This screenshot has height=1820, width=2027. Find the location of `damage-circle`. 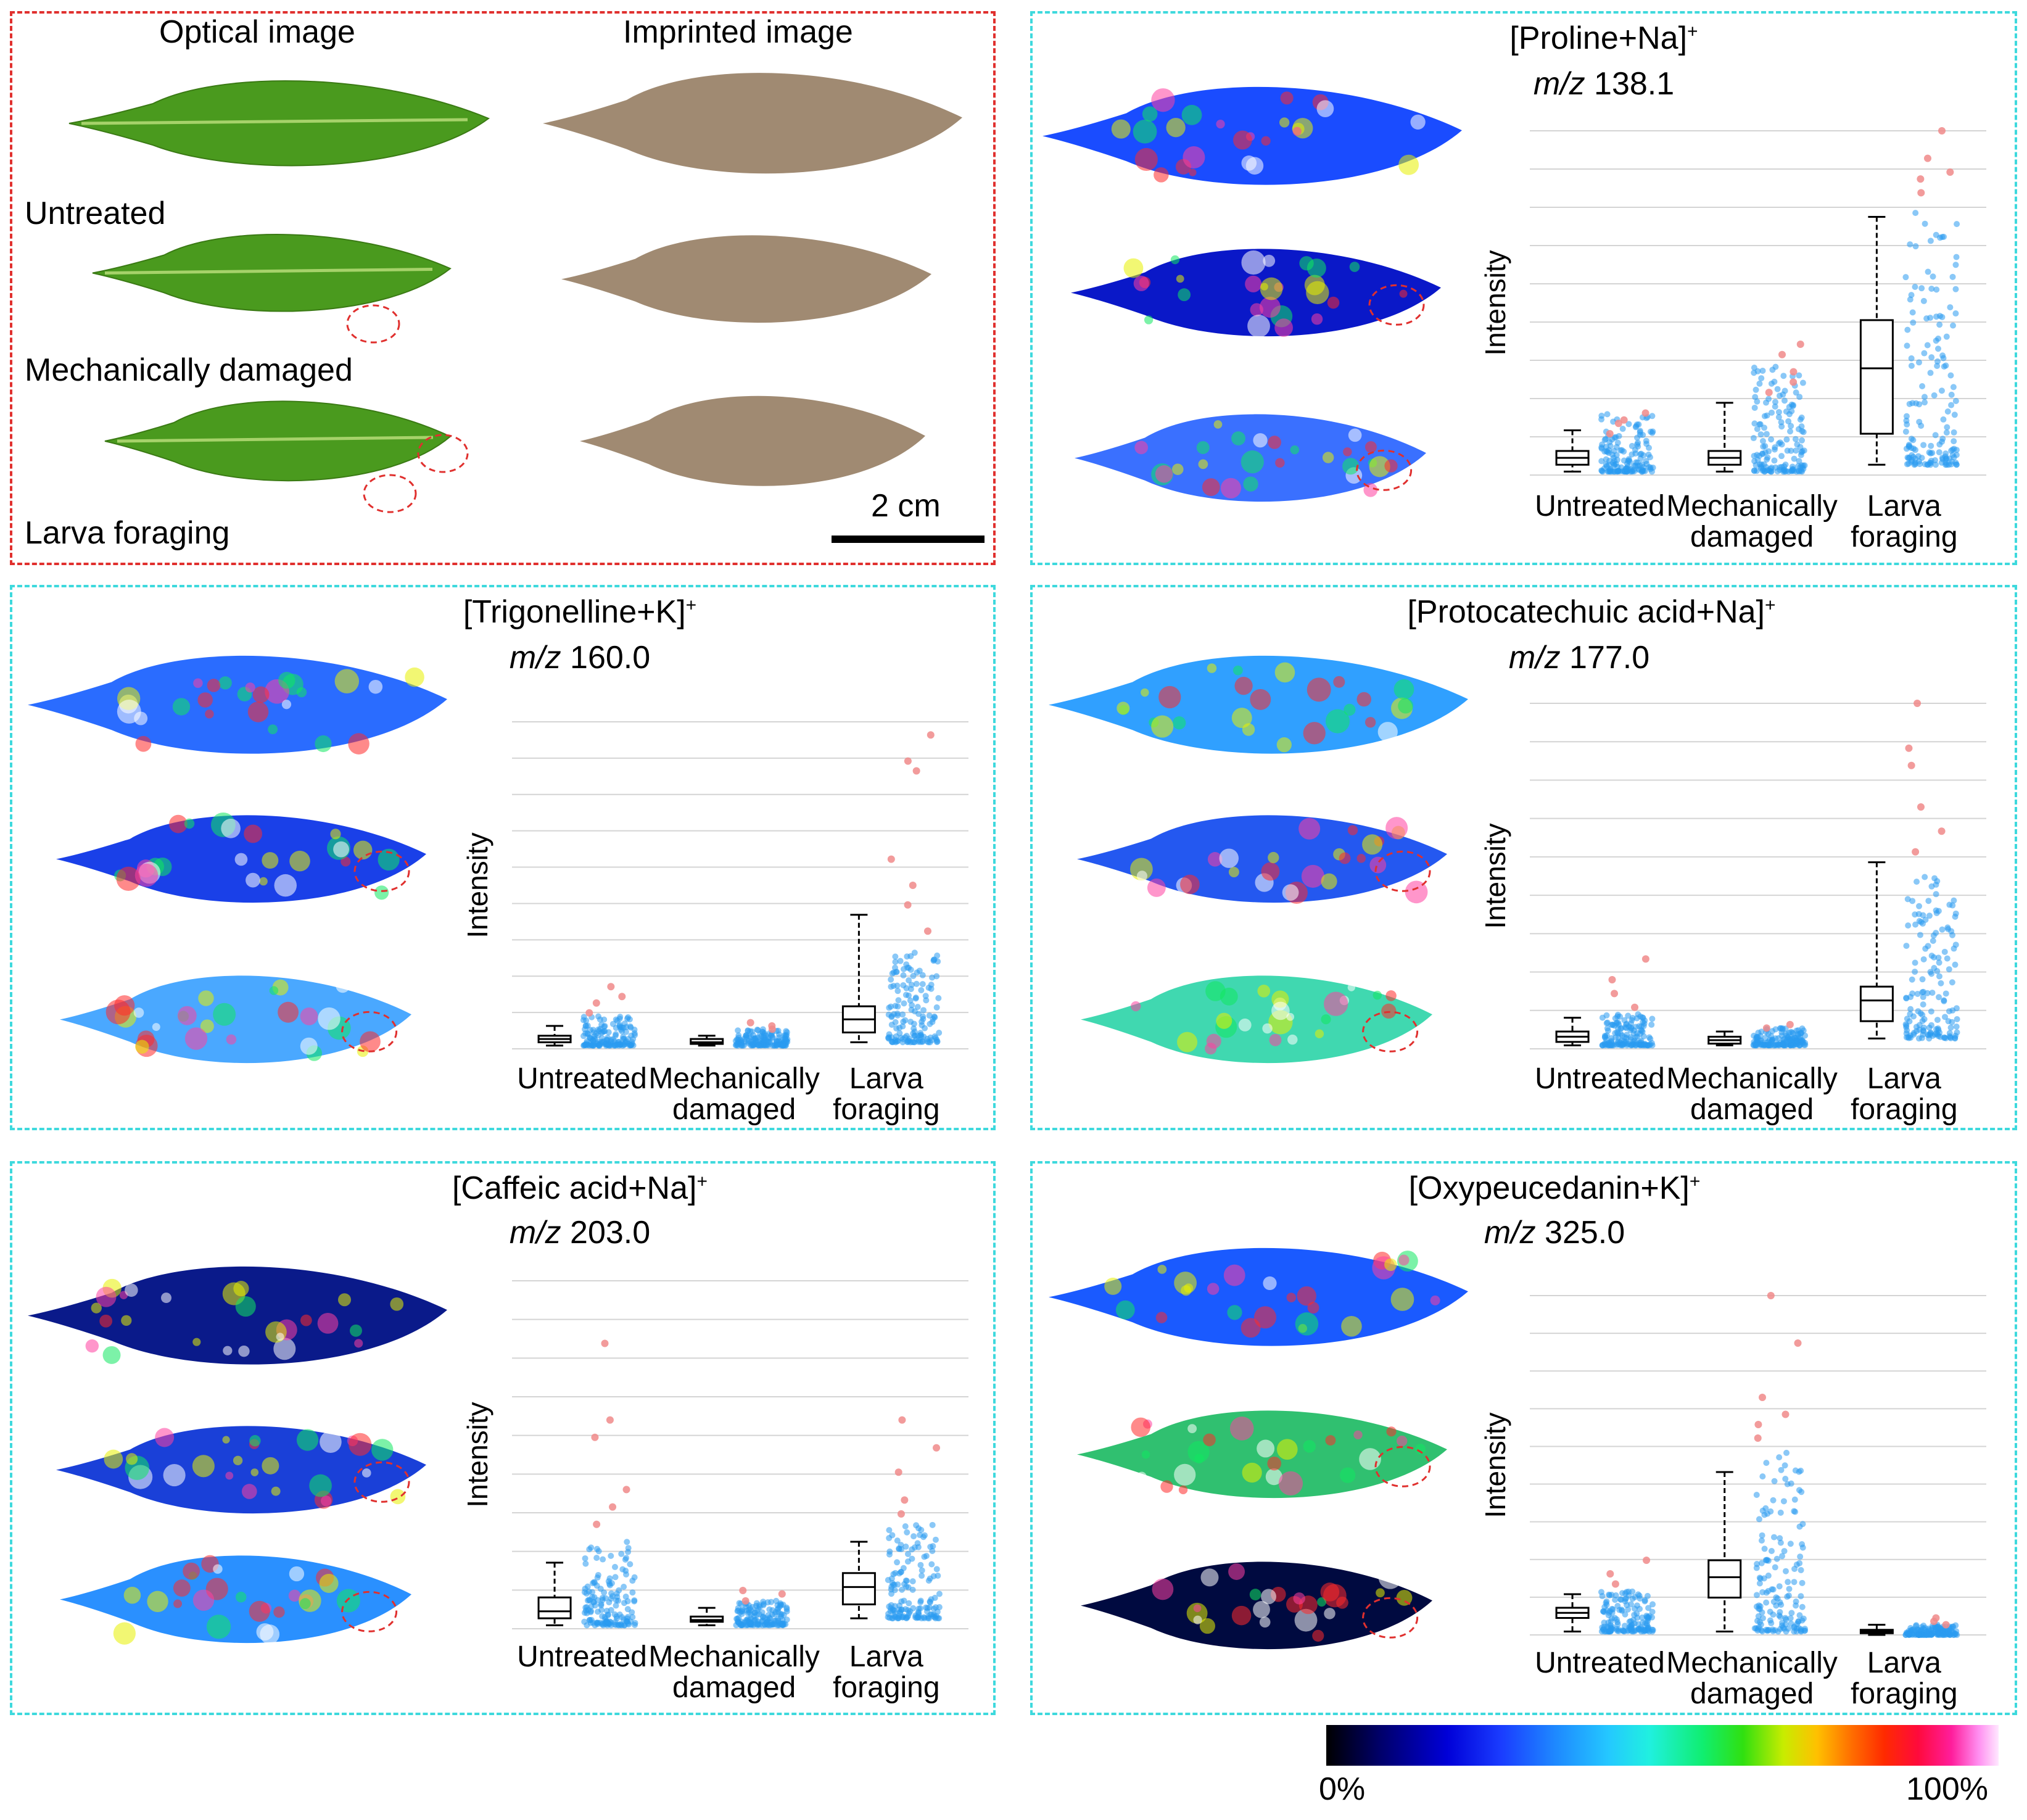

damage-circle is located at coordinates (373, 324).